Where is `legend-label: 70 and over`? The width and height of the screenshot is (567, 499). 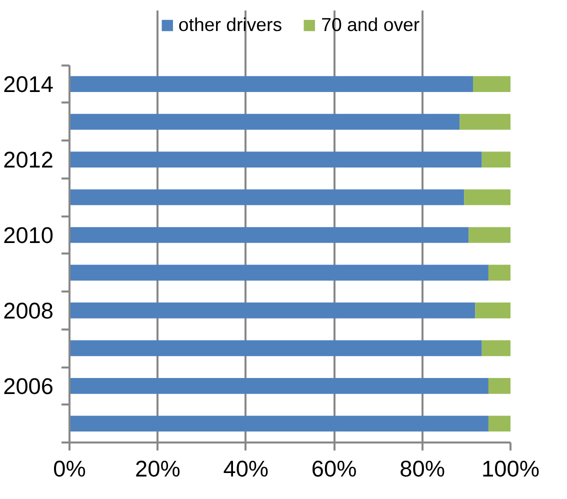 legend-label: 70 and over is located at coordinates (370, 25).